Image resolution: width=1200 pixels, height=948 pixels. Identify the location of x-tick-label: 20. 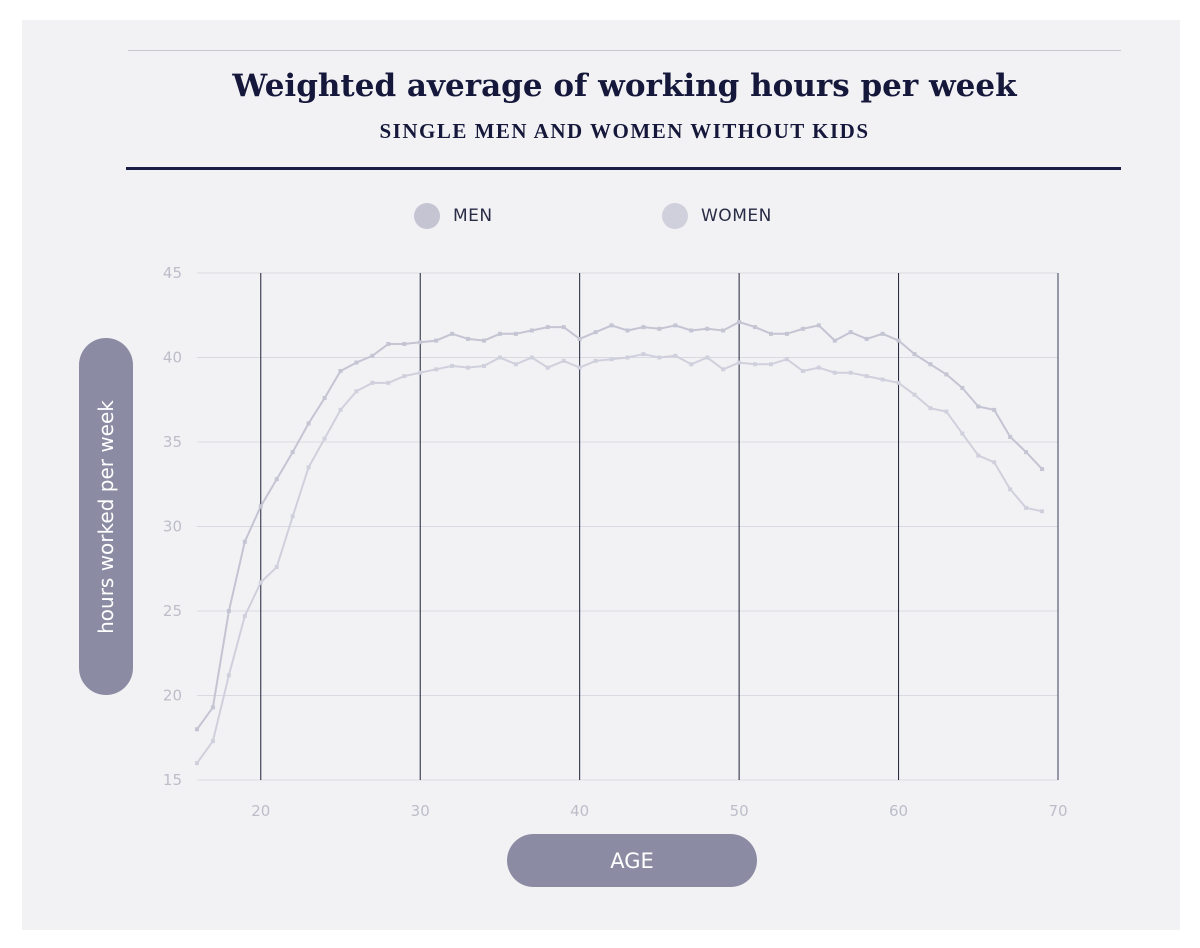
(260, 811).